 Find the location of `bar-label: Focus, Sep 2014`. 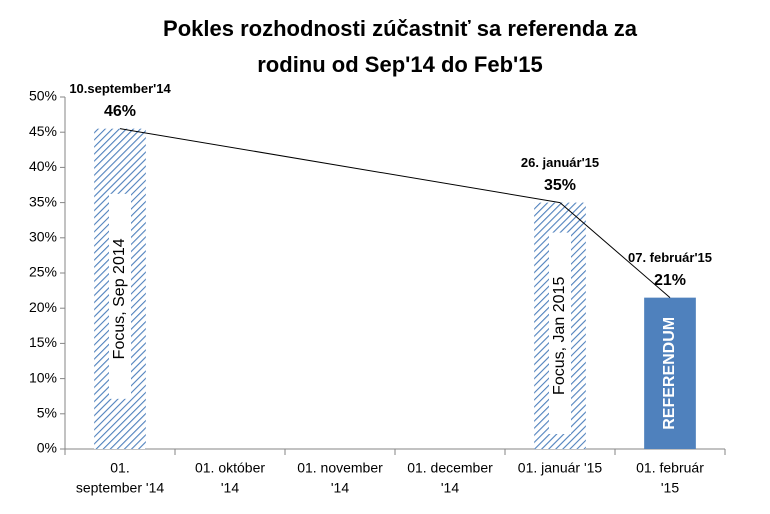

bar-label: Focus, Sep 2014 is located at coordinates (119, 298).